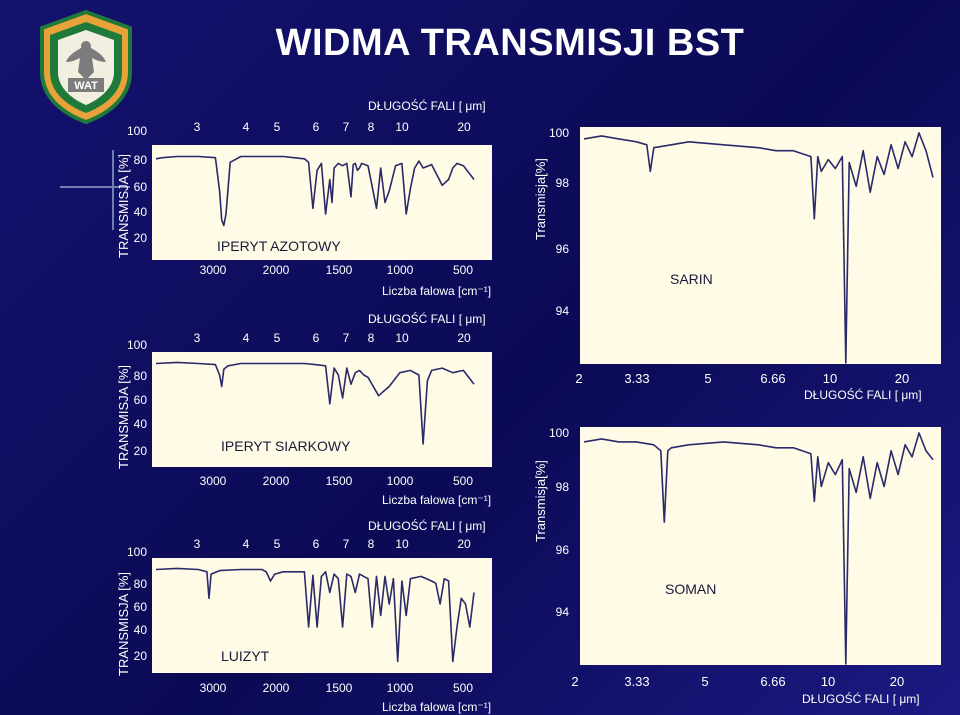 This screenshot has width=960, height=715. What do you see at coordinates (691, 279) in the screenshot?
I see `compound-label: SARIN` at bounding box center [691, 279].